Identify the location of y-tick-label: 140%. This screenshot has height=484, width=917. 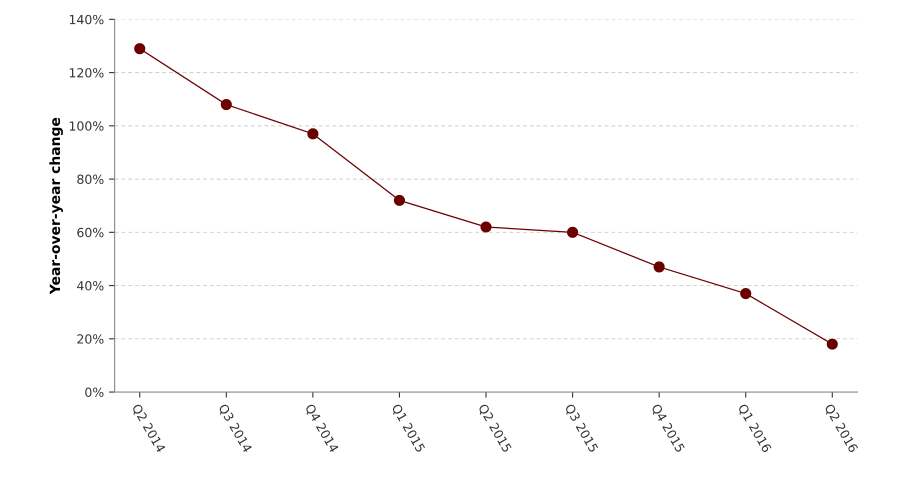
(87, 19).